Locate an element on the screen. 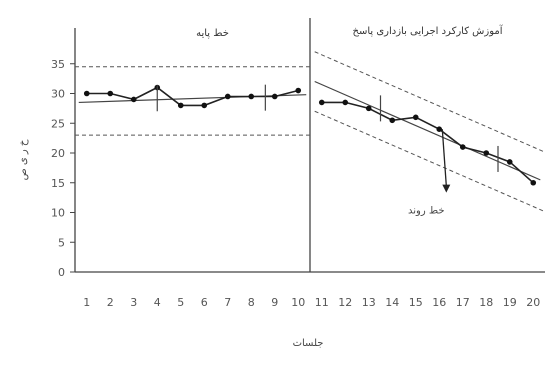  phase-label-baseline: خط پایه is located at coordinates (212, 33).